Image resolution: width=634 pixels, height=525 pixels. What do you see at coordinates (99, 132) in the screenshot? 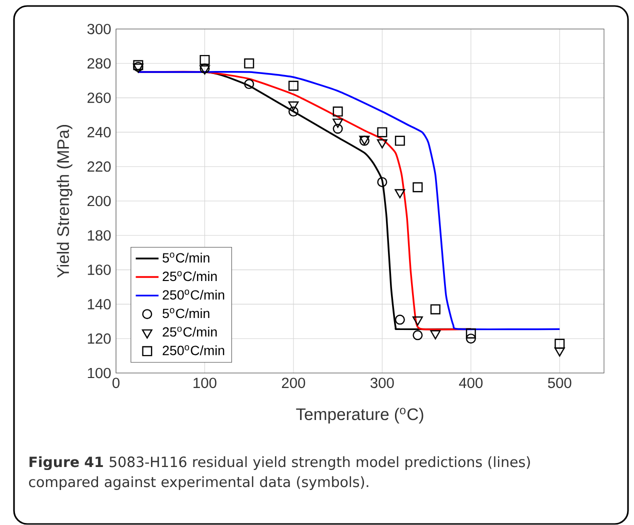
I see `y-tick-label: 240` at bounding box center [99, 132].